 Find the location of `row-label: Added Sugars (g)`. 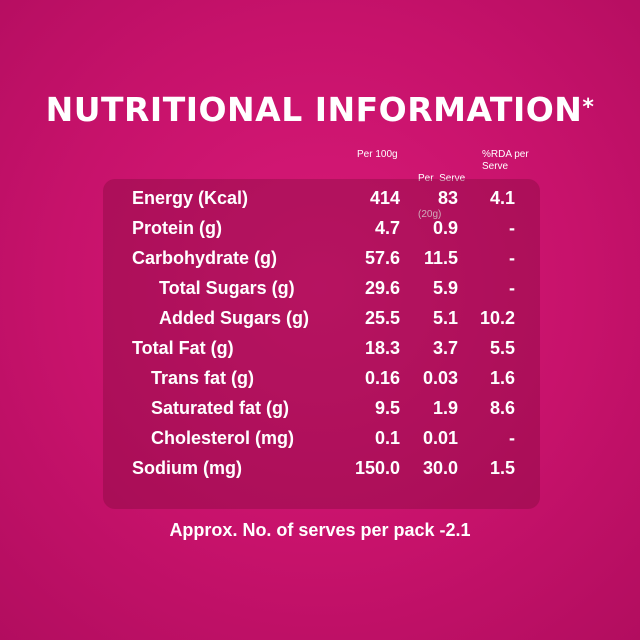

row-label: Added Sugars (g) is located at coordinates (234, 318).